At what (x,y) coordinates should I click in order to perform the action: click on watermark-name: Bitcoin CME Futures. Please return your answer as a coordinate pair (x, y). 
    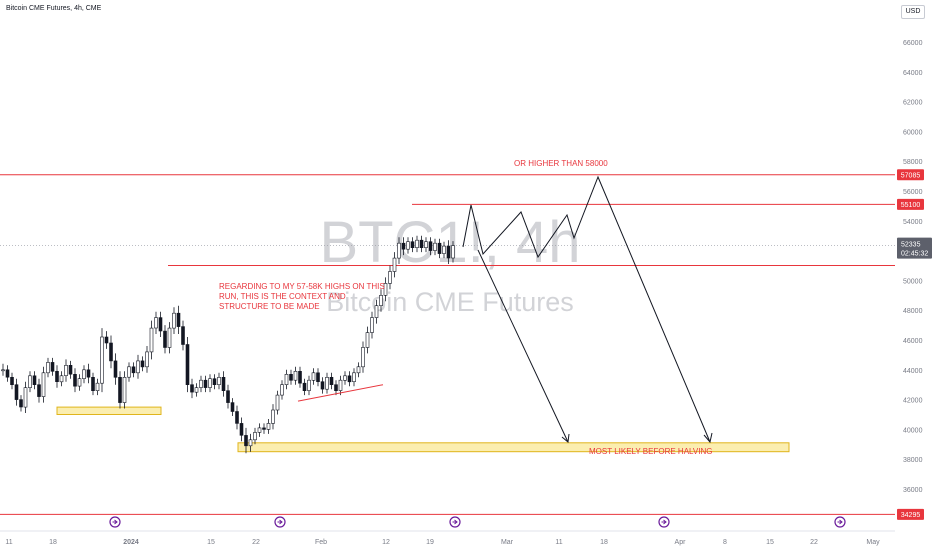
    Looking at the image, I should click on (450, 302).